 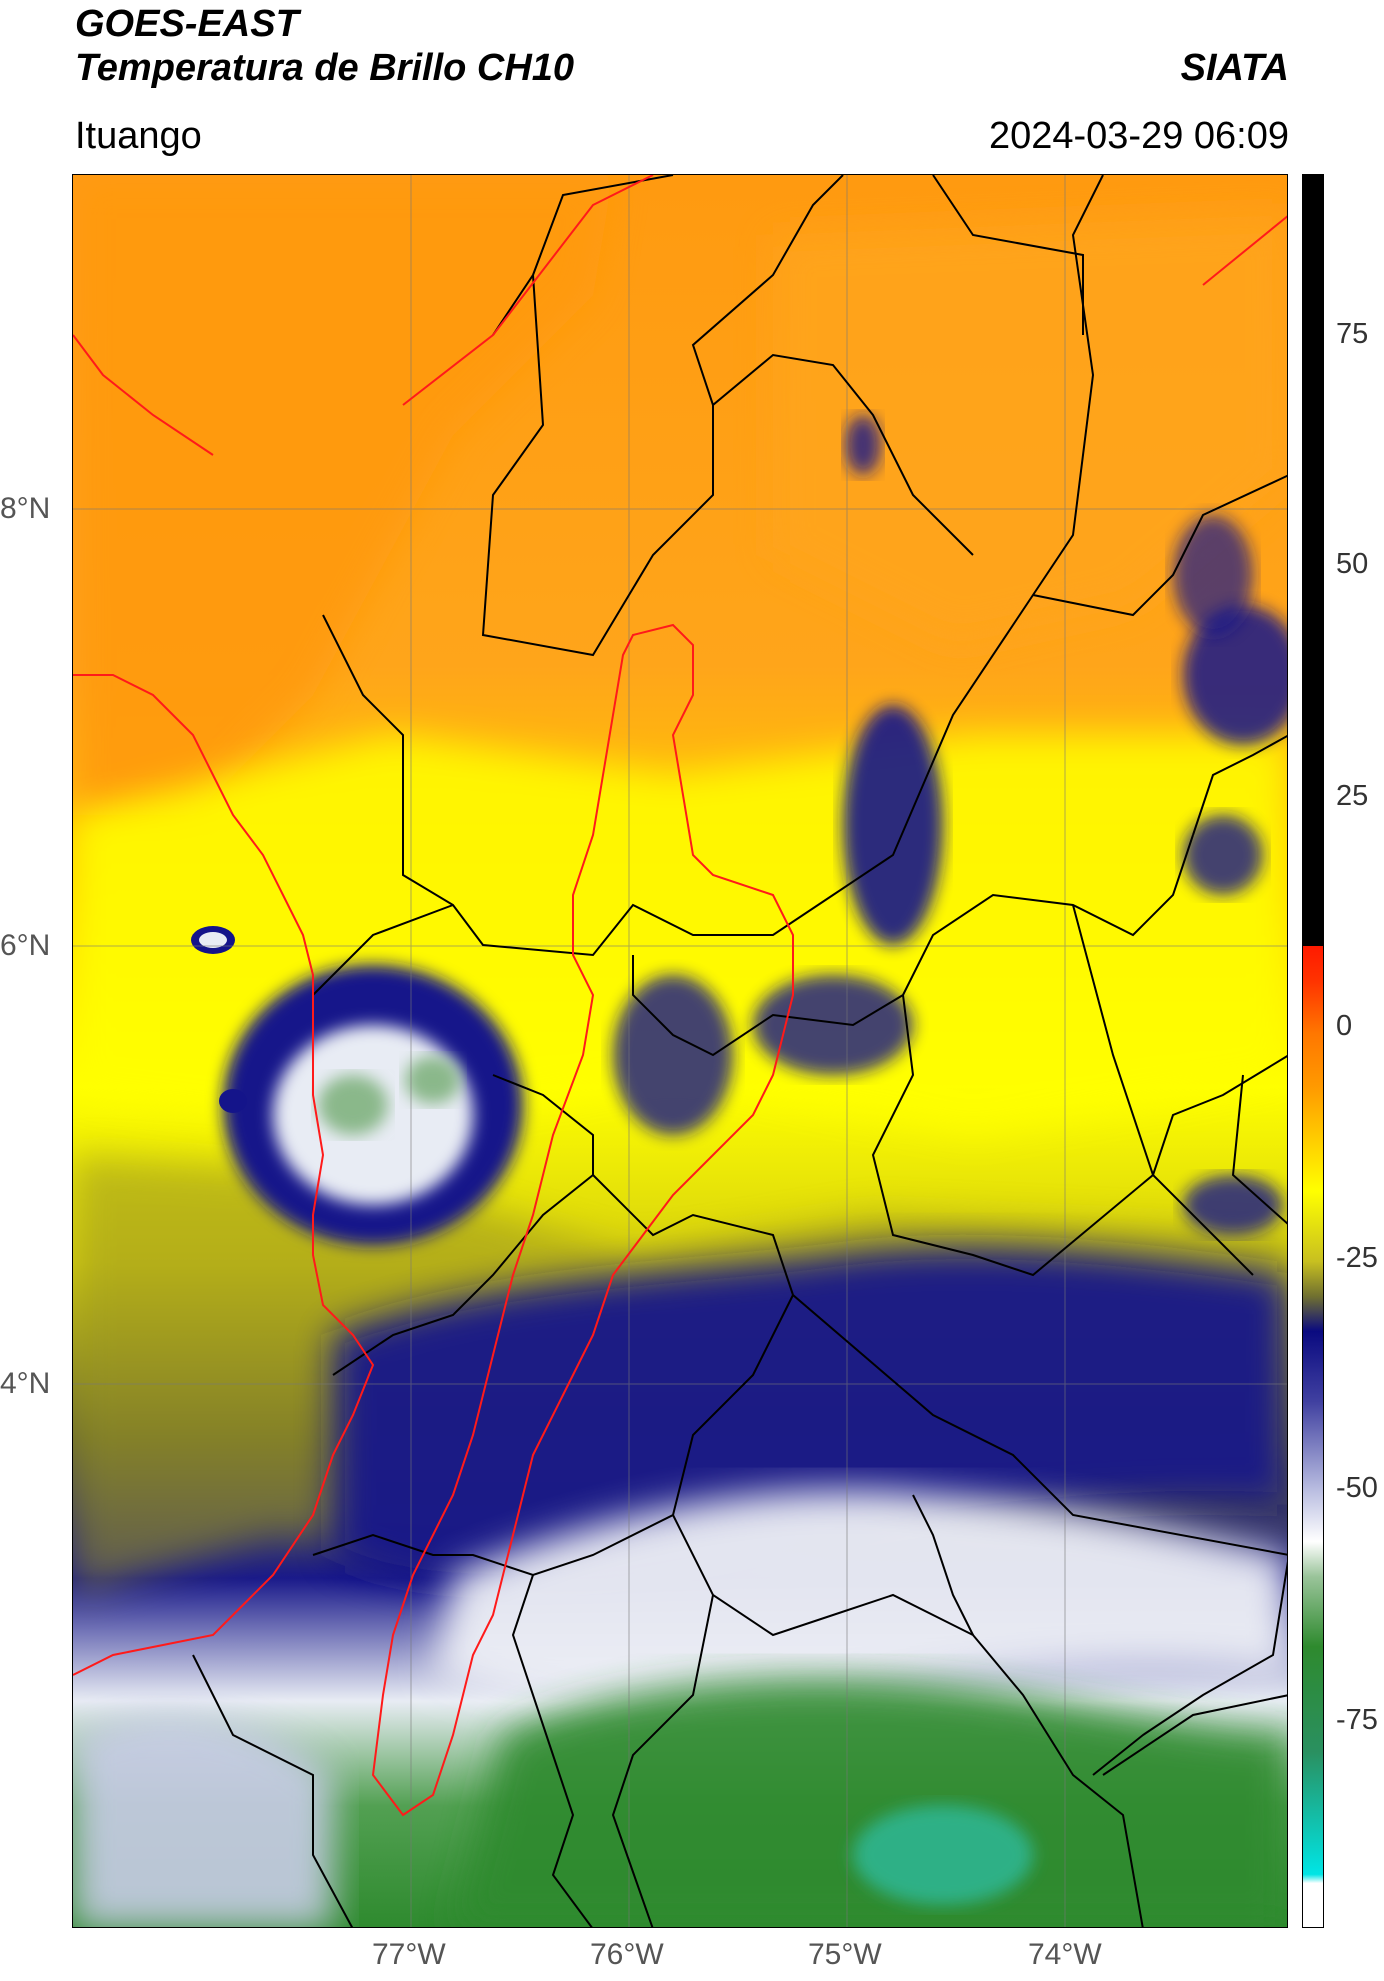 What do you see at coordinates (627, 1954) in the screenshot?
I see `lon-tick-label: 76°W` at bounding box center [627, 1954].